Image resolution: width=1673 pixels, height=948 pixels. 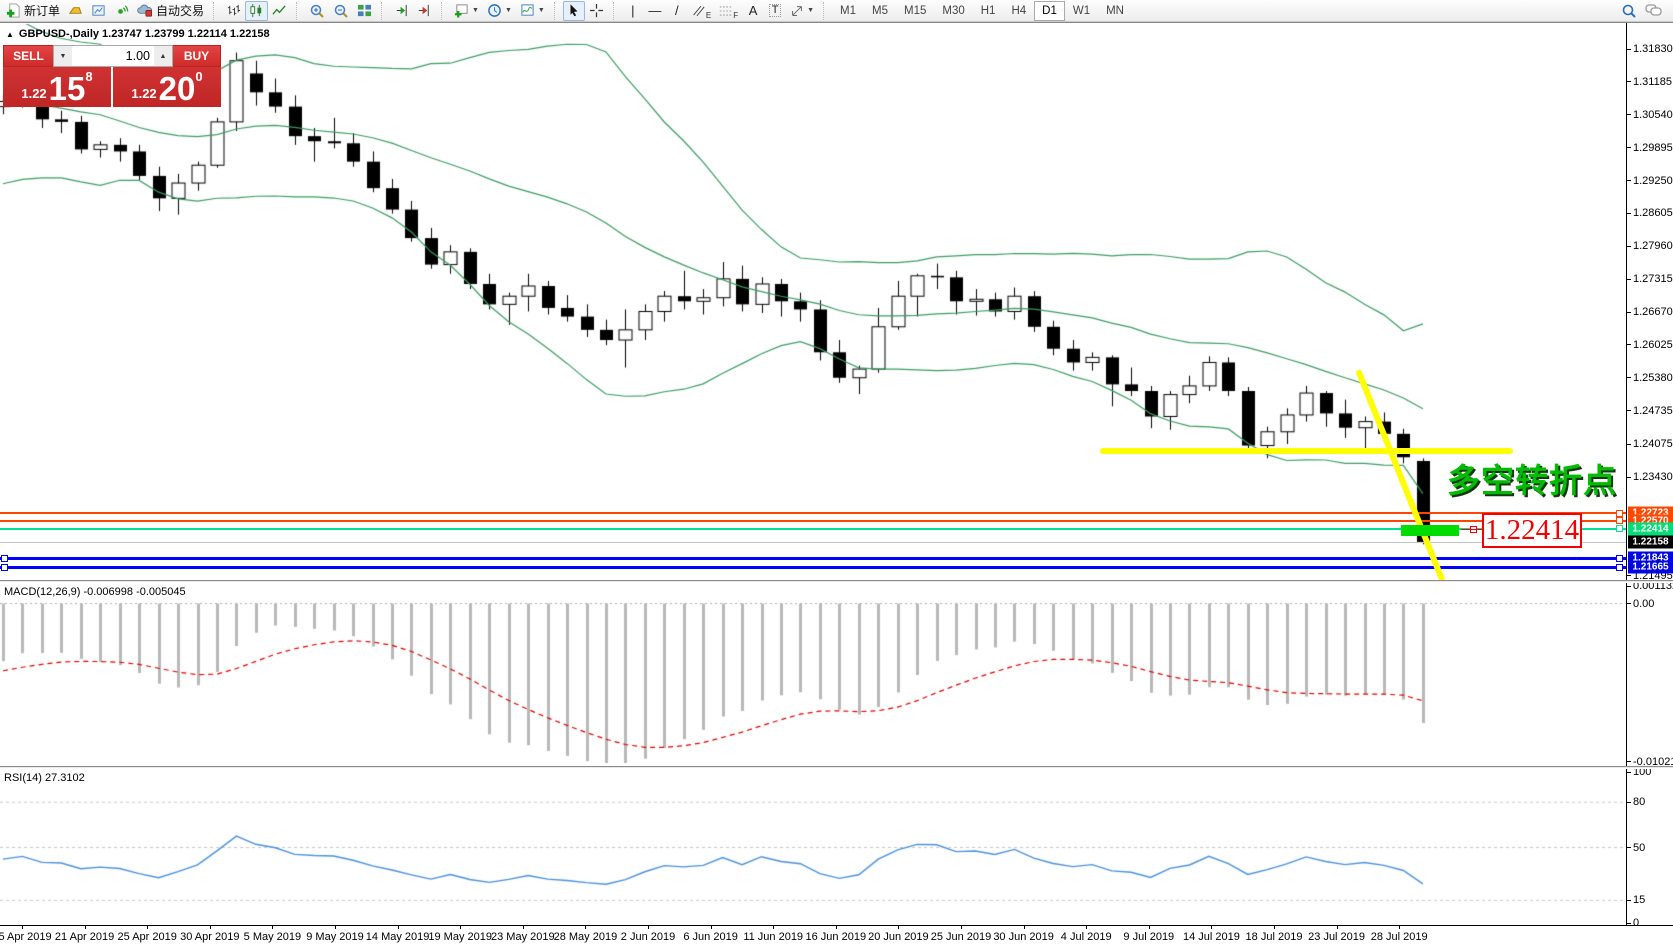 I want to click on tick-label: 1.29250, so click(x=1653, y=180).